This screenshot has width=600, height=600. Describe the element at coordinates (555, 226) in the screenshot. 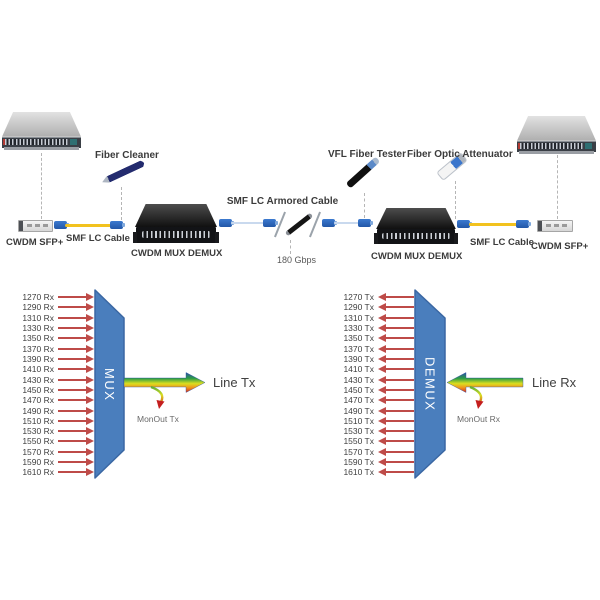

I see `sfp-transceiver-right` at that location.